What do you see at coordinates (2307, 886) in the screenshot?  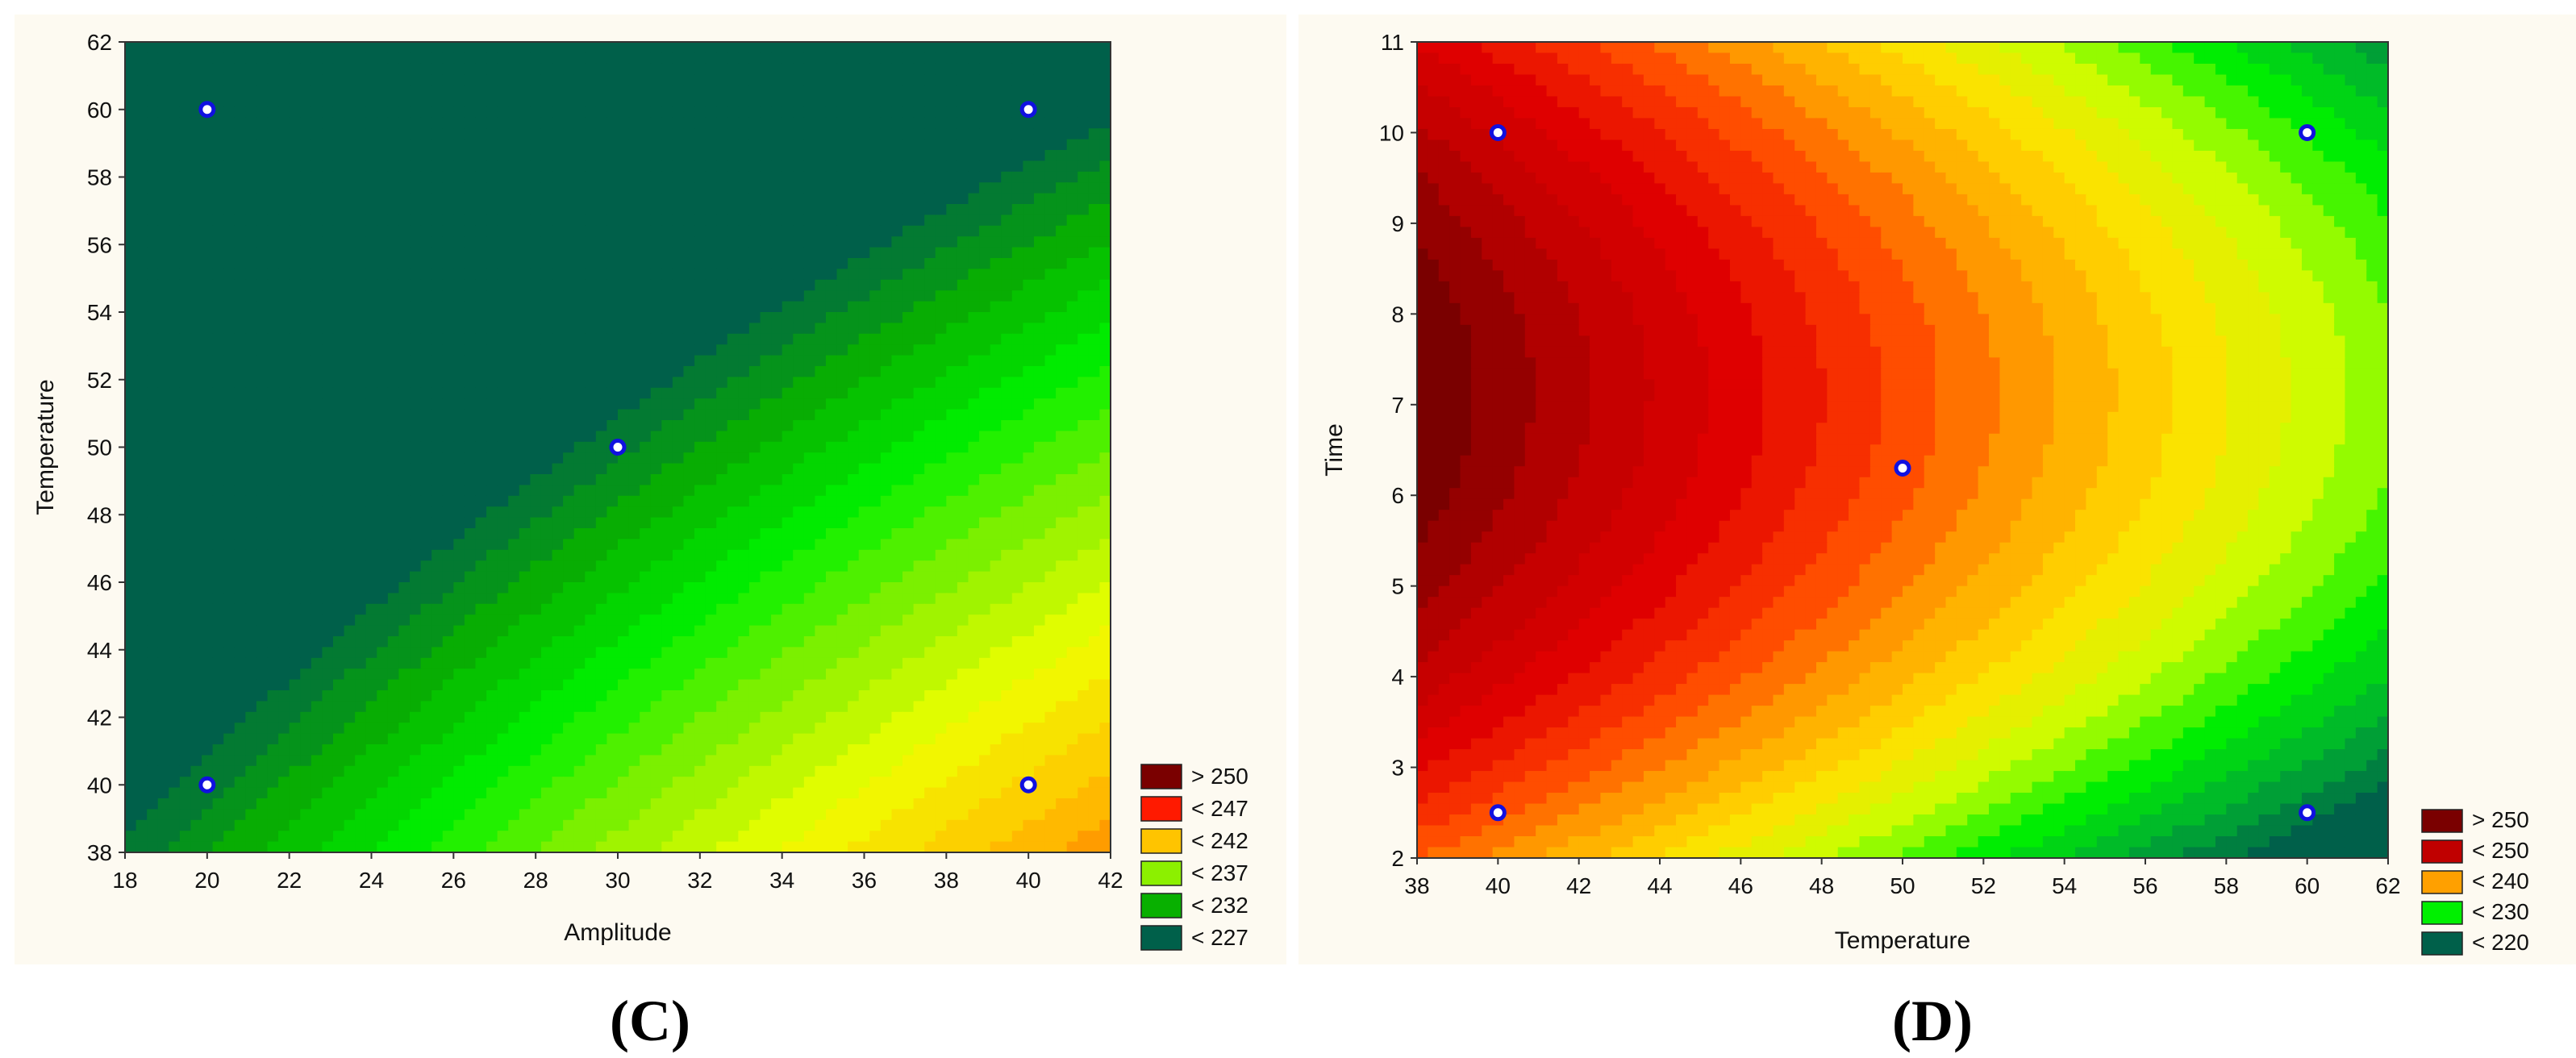 I see `x-tick-label: 60` at bounding box center [2307, 886].